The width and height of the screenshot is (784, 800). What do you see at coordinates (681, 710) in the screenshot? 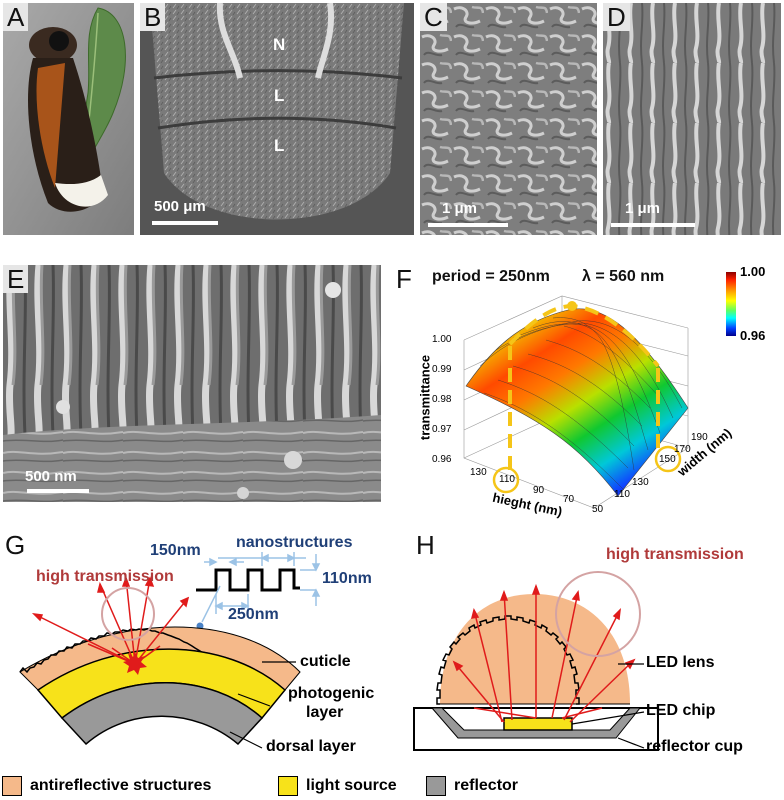
I see `led-chip-label: LED chip` at bounding box center [681, 710].